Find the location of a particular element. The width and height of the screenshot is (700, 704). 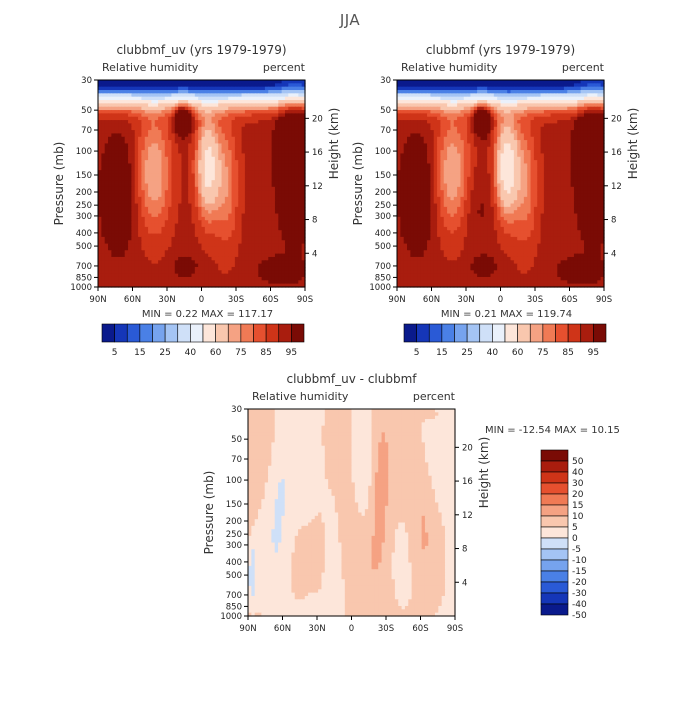

colorbar-label: 85 is located at coordinates (265, 353).